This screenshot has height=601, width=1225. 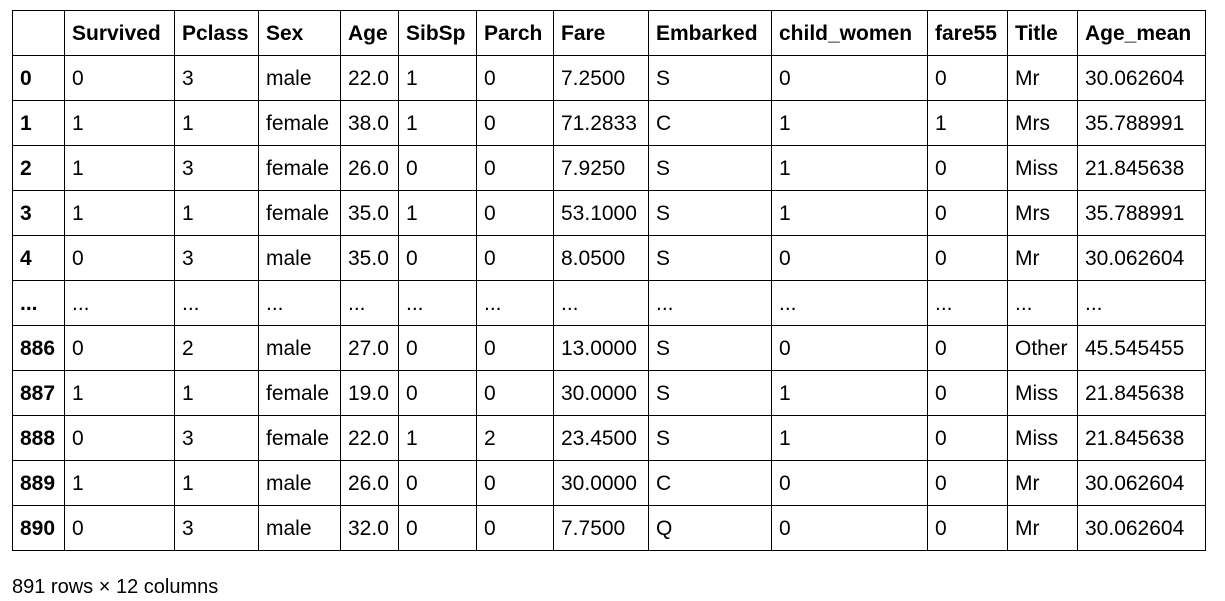 I want to click on table-cell: 27.0, so click(x=369, y=348).